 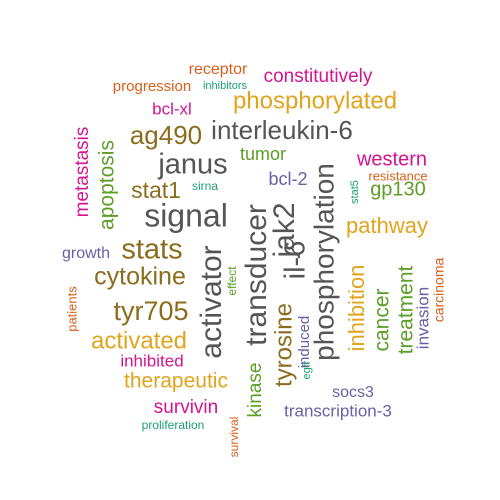 I want to click on word-cytokine: cytokine, so click(x=140, y=277).